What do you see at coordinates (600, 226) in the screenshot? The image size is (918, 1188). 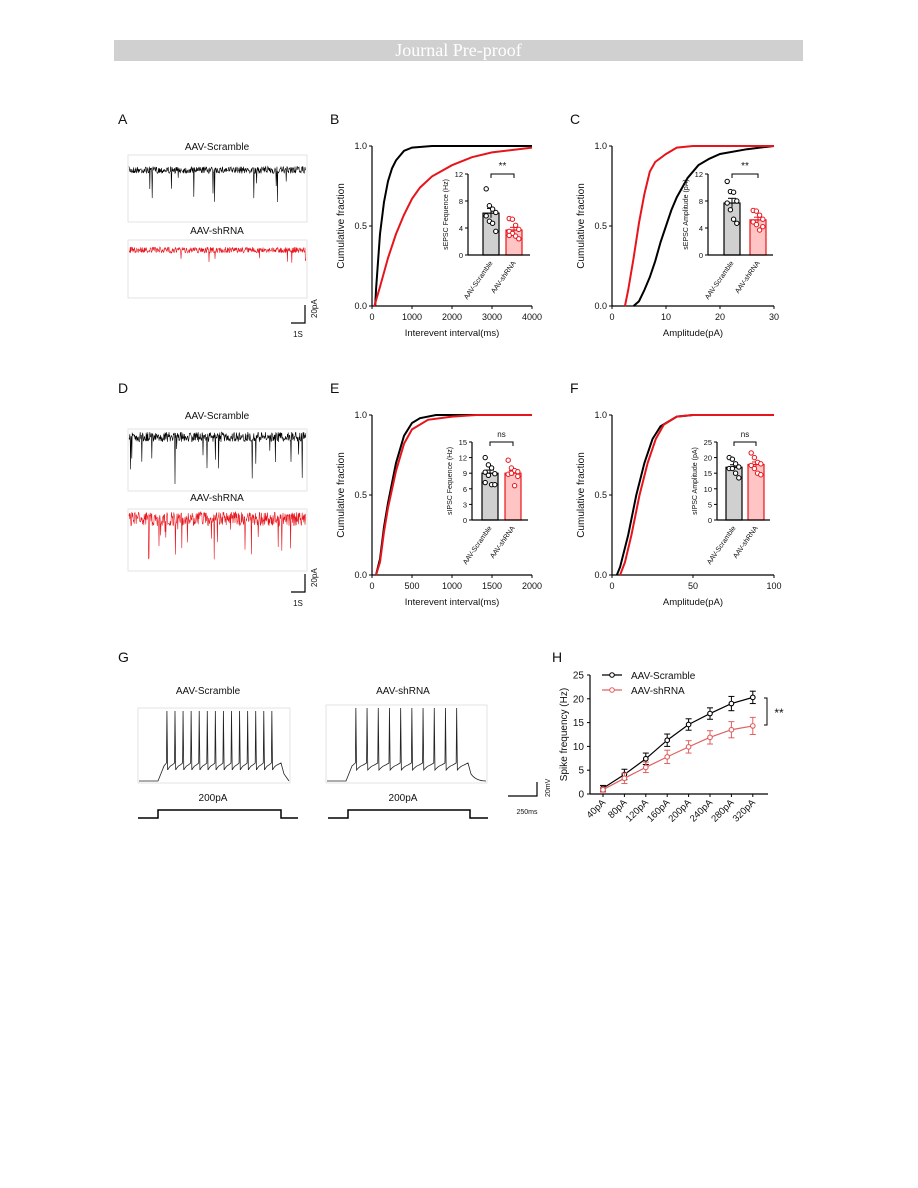 I see `c-y-tick-label: 0.5` at bounding box center [600, 226].